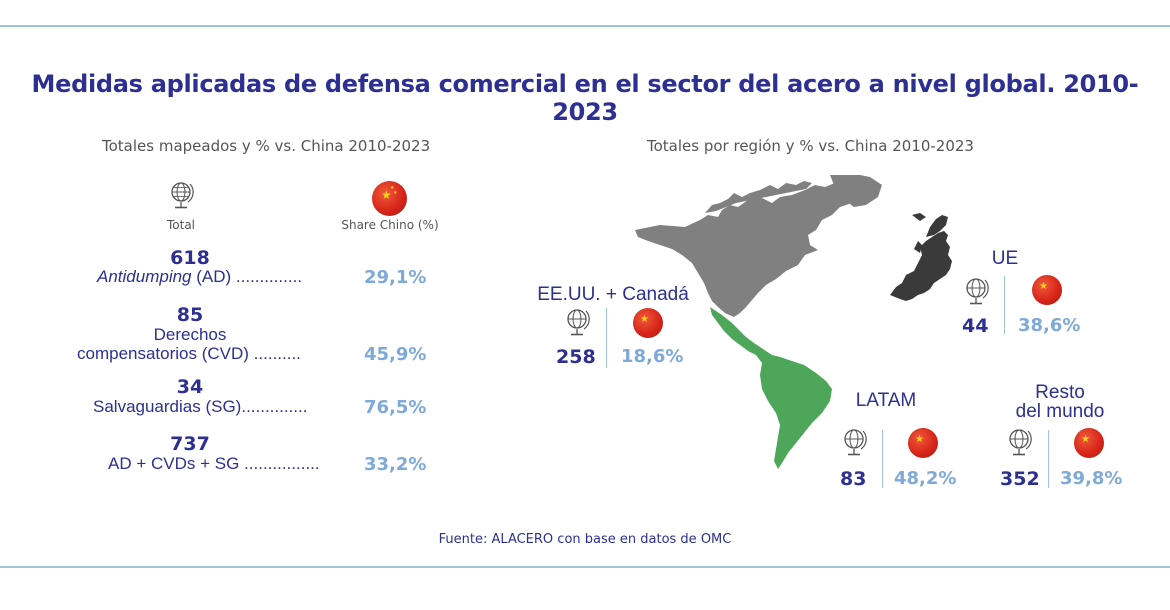 This screenshot has height=610, width=1170. Describe the element at coordinates (395, 407) in the screenshot. I see `table-row-sg-share: 76,5%` at that location.